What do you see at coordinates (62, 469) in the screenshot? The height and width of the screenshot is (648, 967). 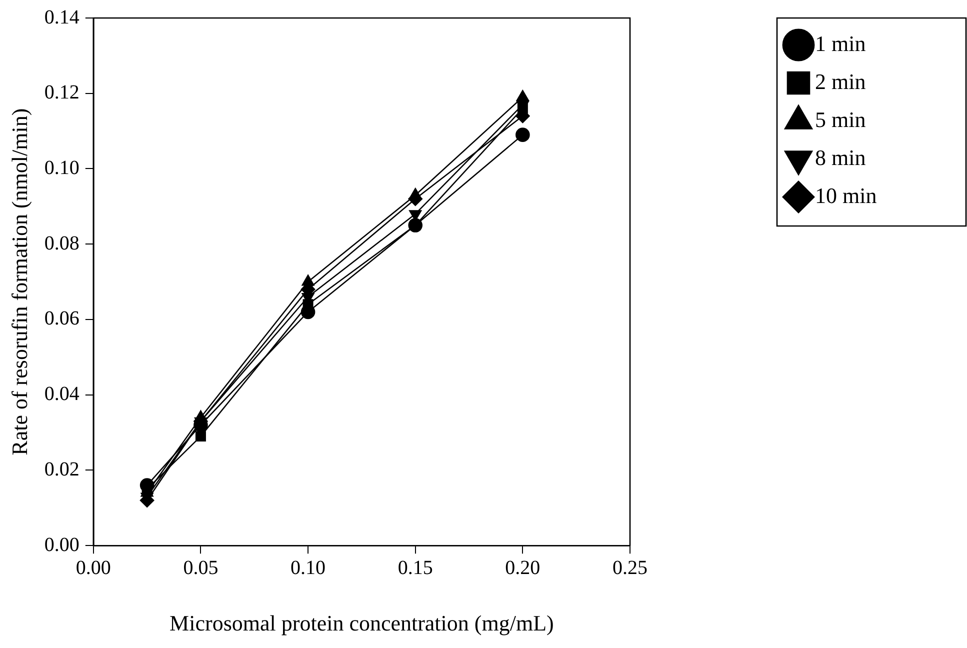 I see `y-tick-label: 0.02` at bounding box center [62, 469].